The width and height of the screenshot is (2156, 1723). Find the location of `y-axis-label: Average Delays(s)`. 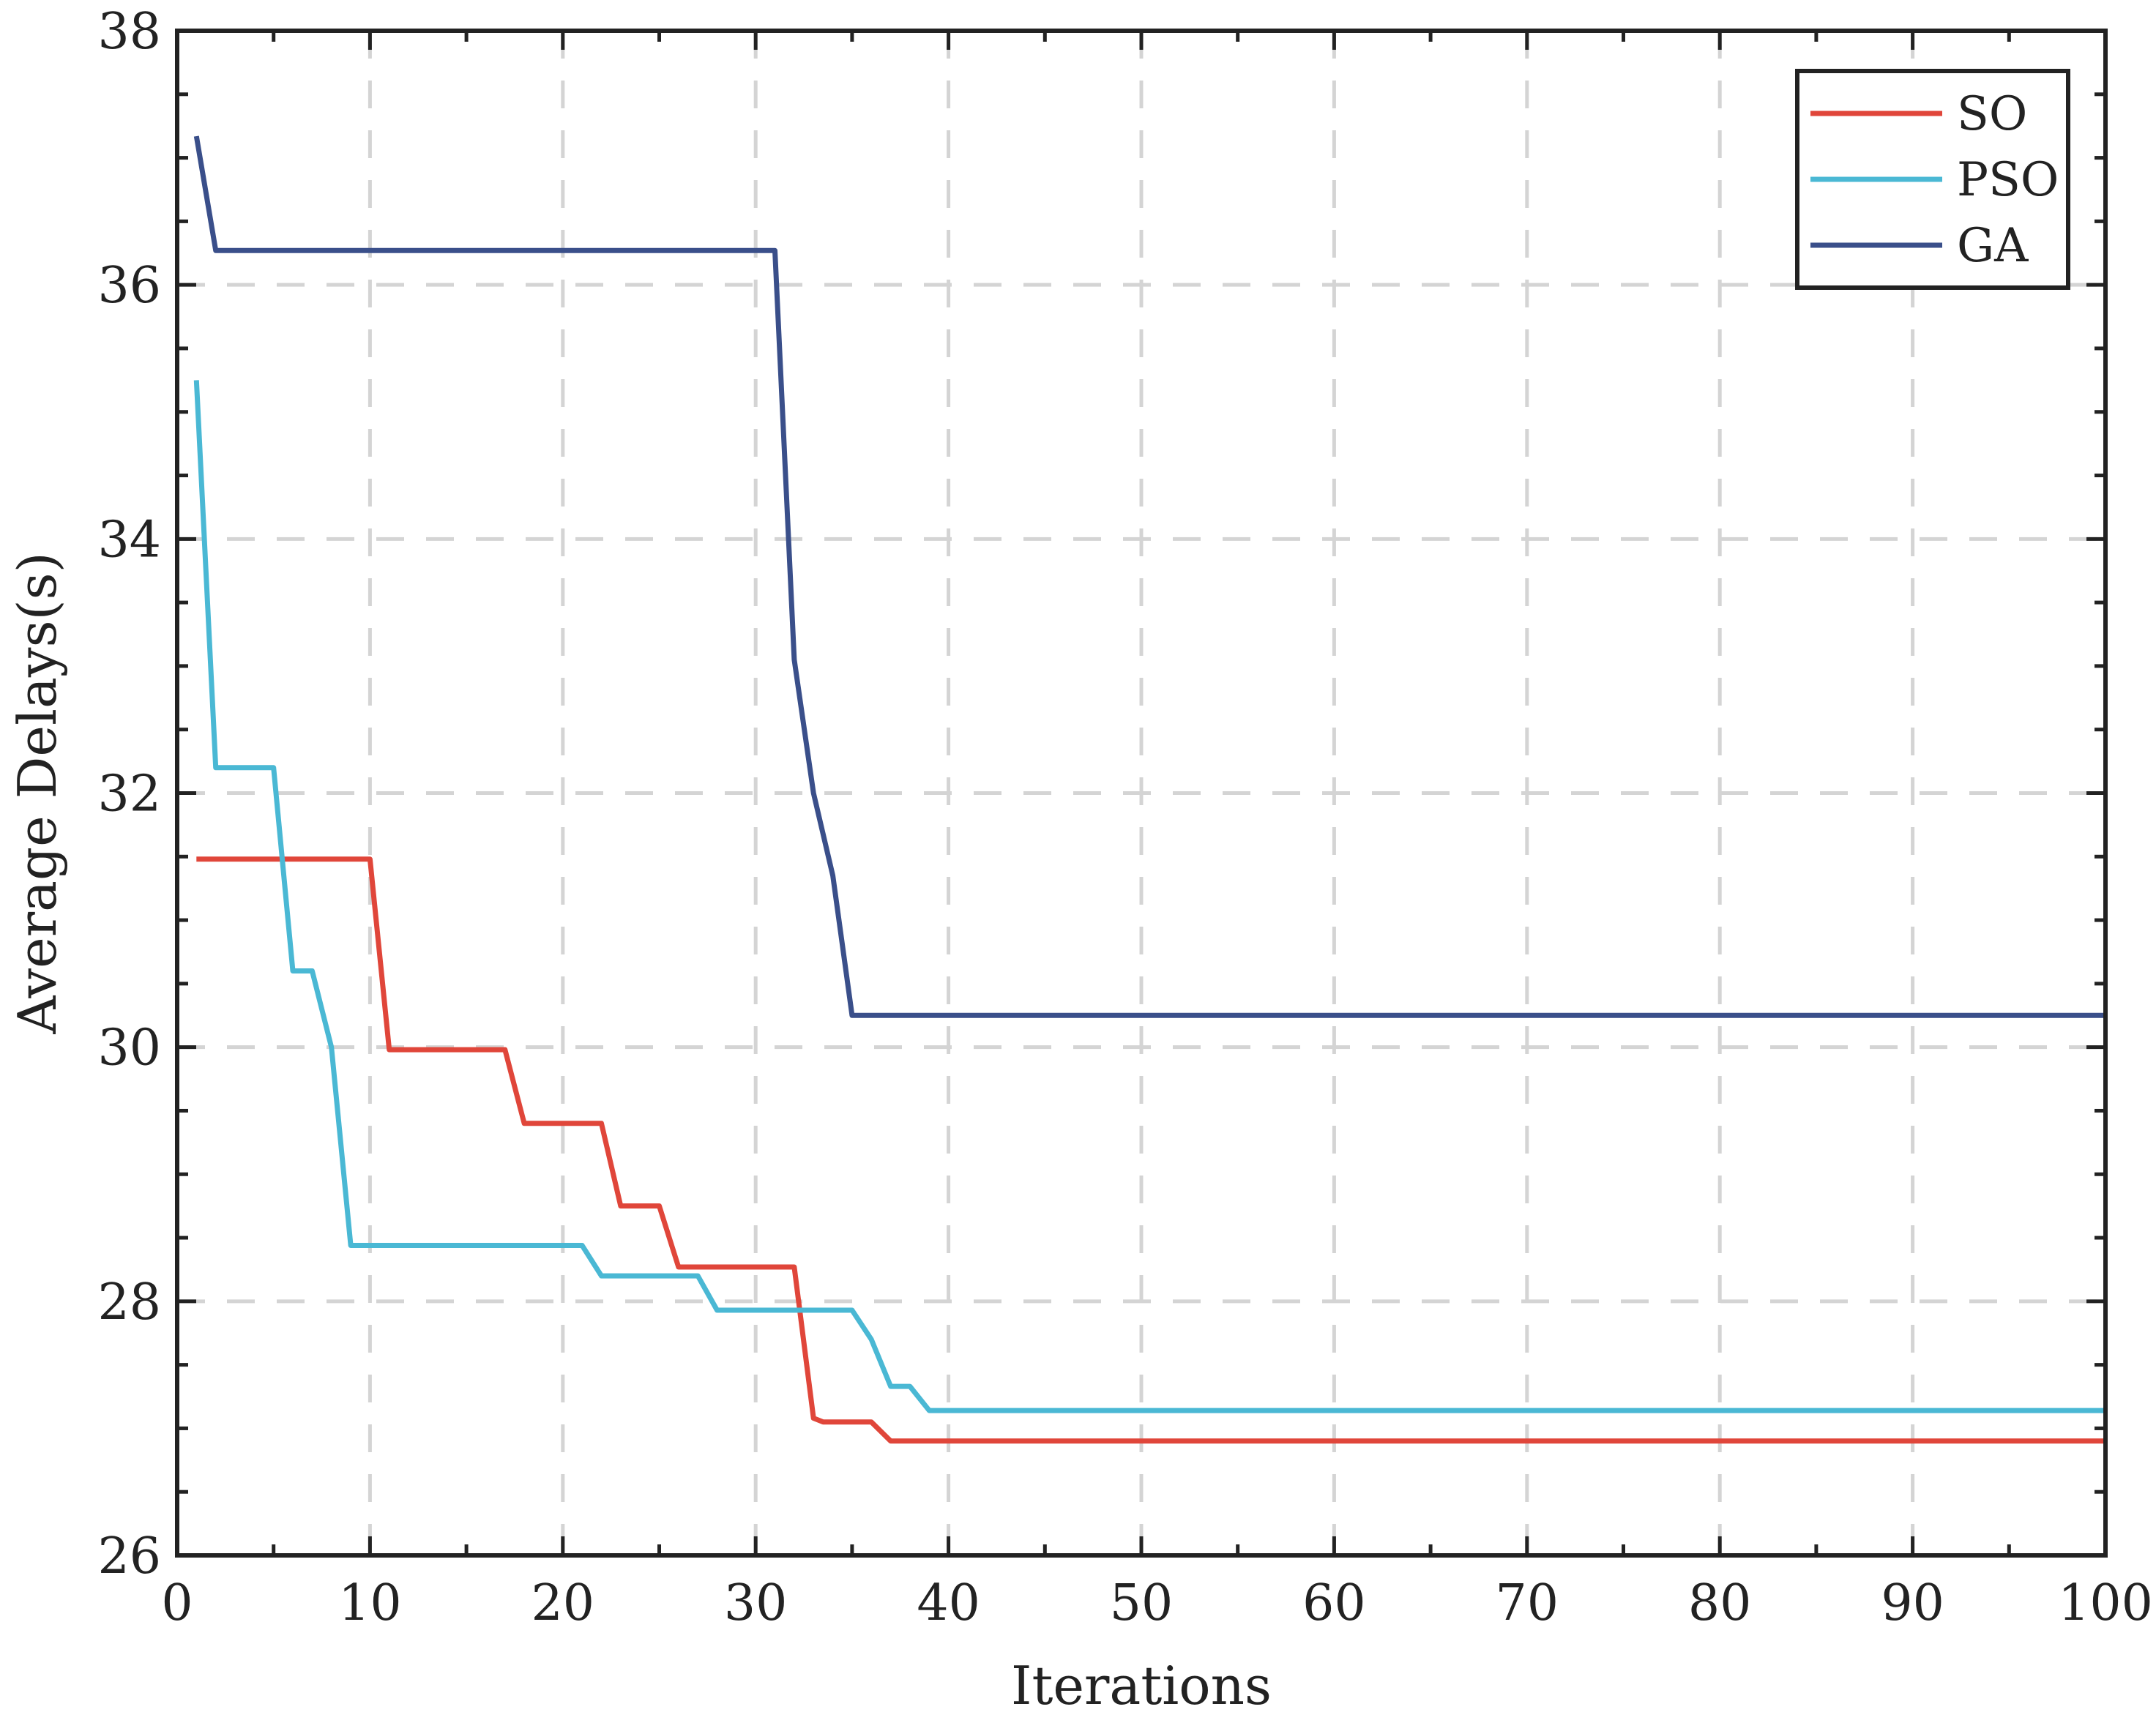

y-axis-label: Average Delays(s) is located at coordinates (37, 793).